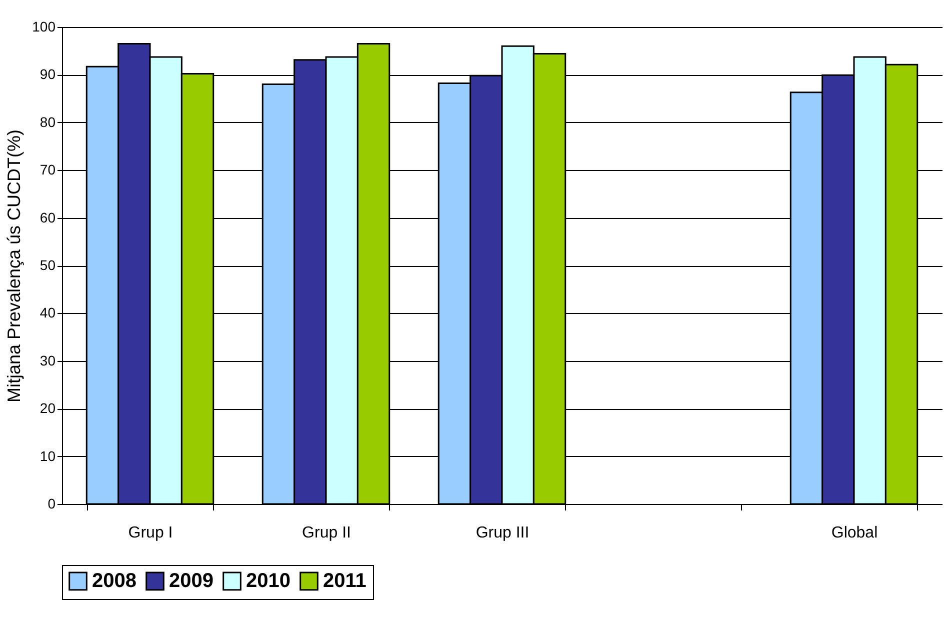 The height and width of the screenshot is (637, 951). Describe the element at coordinates (114, 581) in the screenshot. I see `legend-label: 2008` at that location.